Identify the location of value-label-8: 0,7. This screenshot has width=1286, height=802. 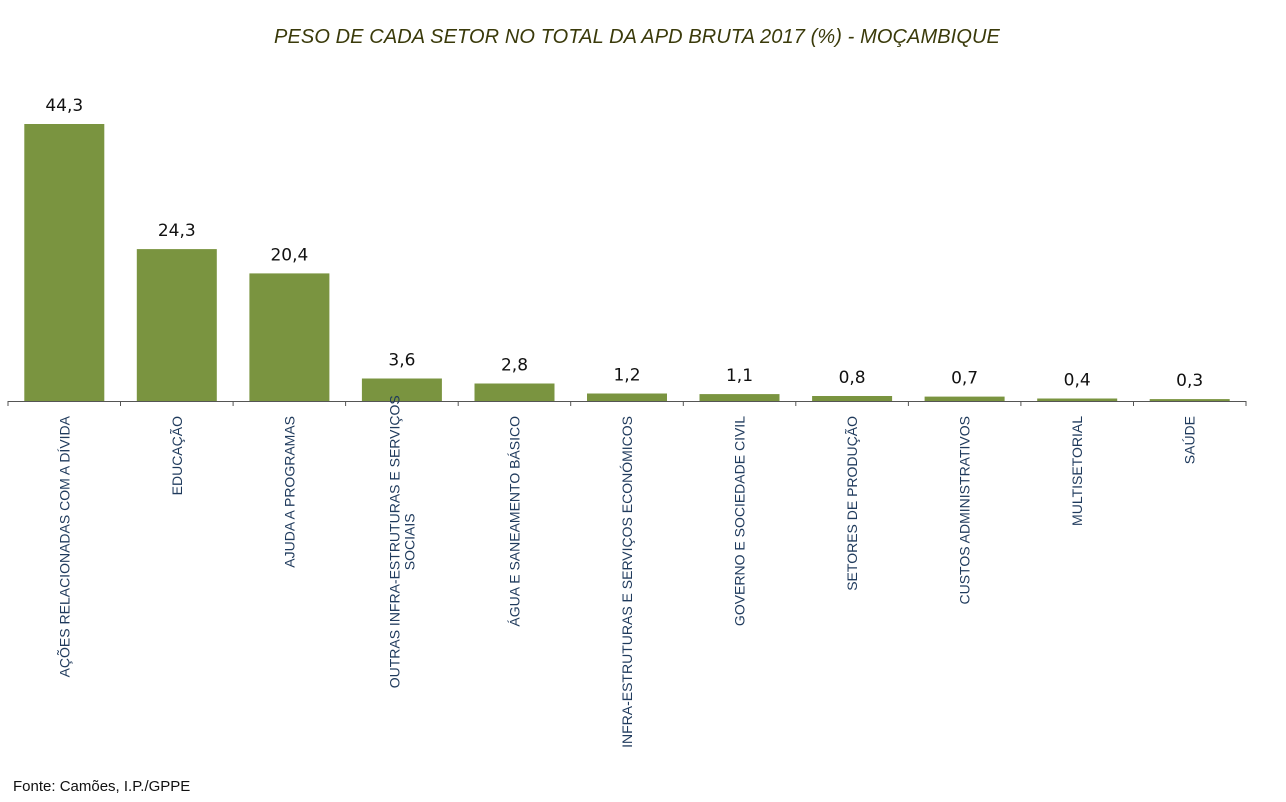
(964, 379).